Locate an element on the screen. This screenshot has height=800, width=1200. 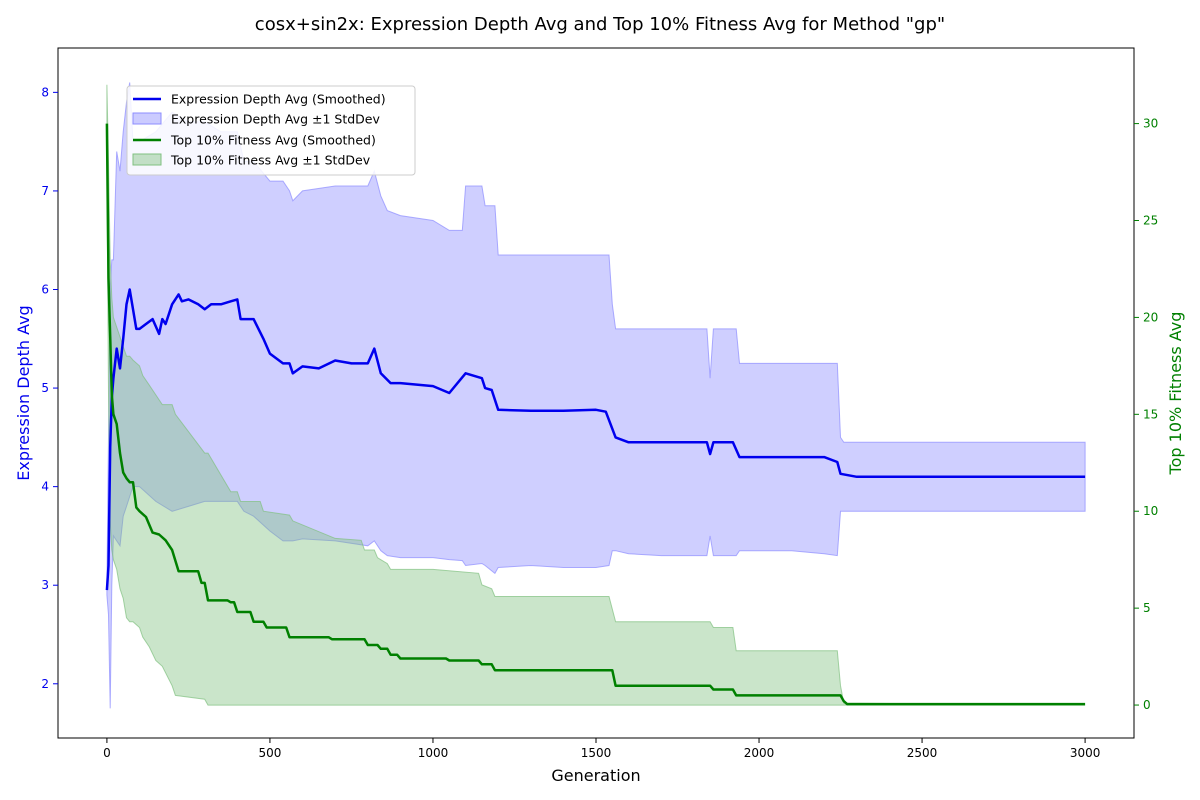
y-left-tick-label: 7 is located at coordinates (45, 191).